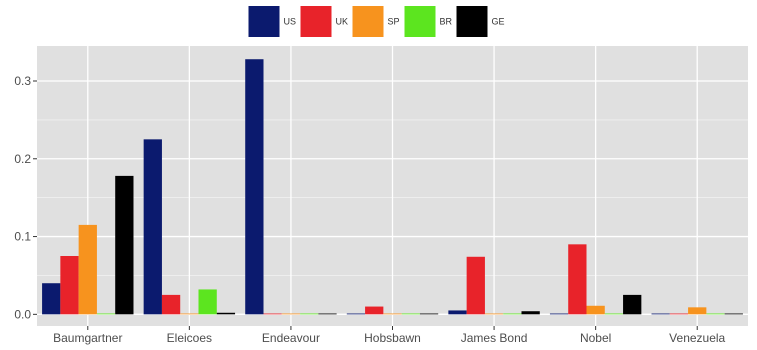  What do you see at coordinates (494, 338) in the screenshot?
I see `x-tick-label-james-bond: James Bond` at bounding box center [494, 338].